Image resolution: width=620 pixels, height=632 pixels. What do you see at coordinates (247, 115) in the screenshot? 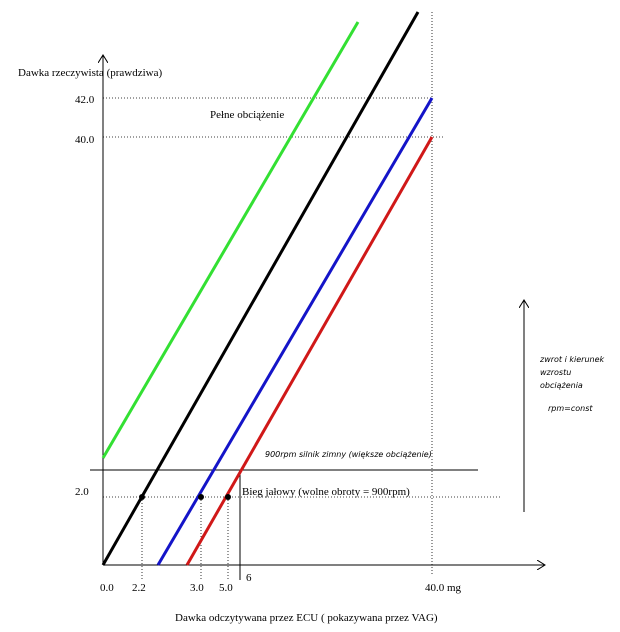
I see `annotation: Pełne obciążenie` at bounding box center [247, 115].